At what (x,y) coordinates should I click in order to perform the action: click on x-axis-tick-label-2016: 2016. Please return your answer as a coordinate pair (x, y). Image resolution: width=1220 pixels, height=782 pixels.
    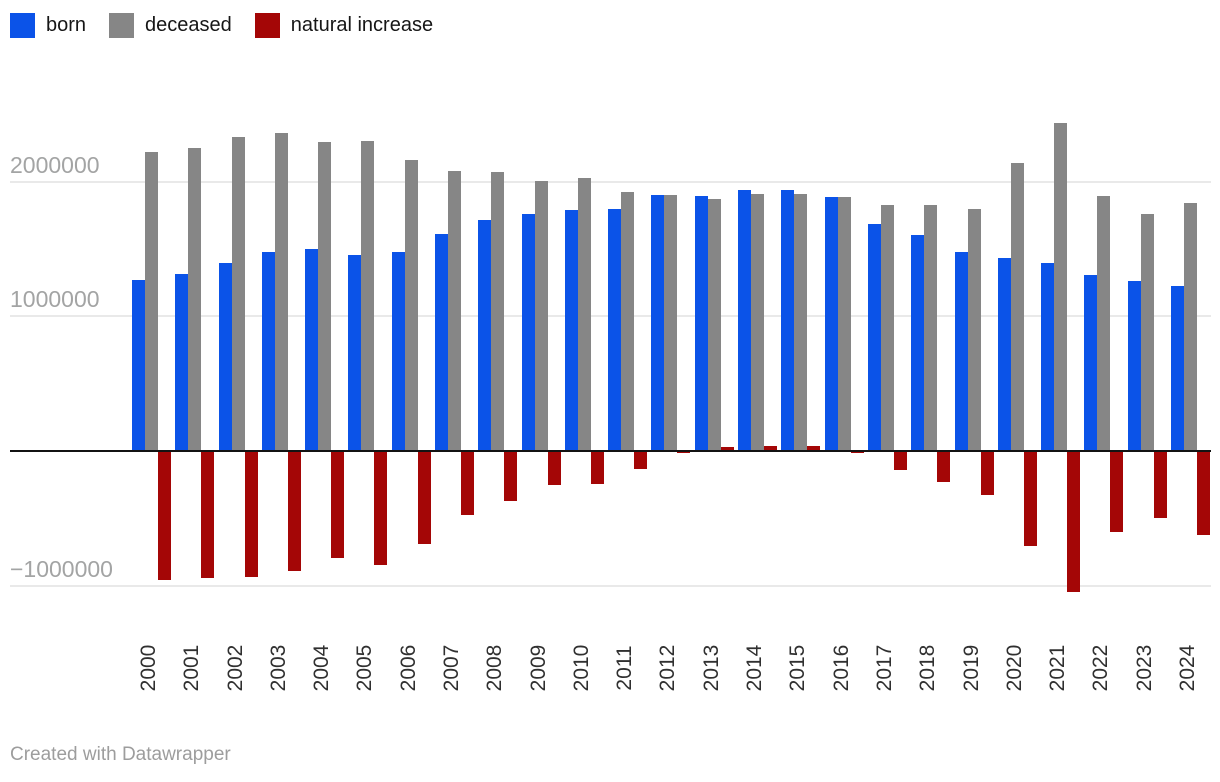
    Looking at the image, I should click on (841, 668).